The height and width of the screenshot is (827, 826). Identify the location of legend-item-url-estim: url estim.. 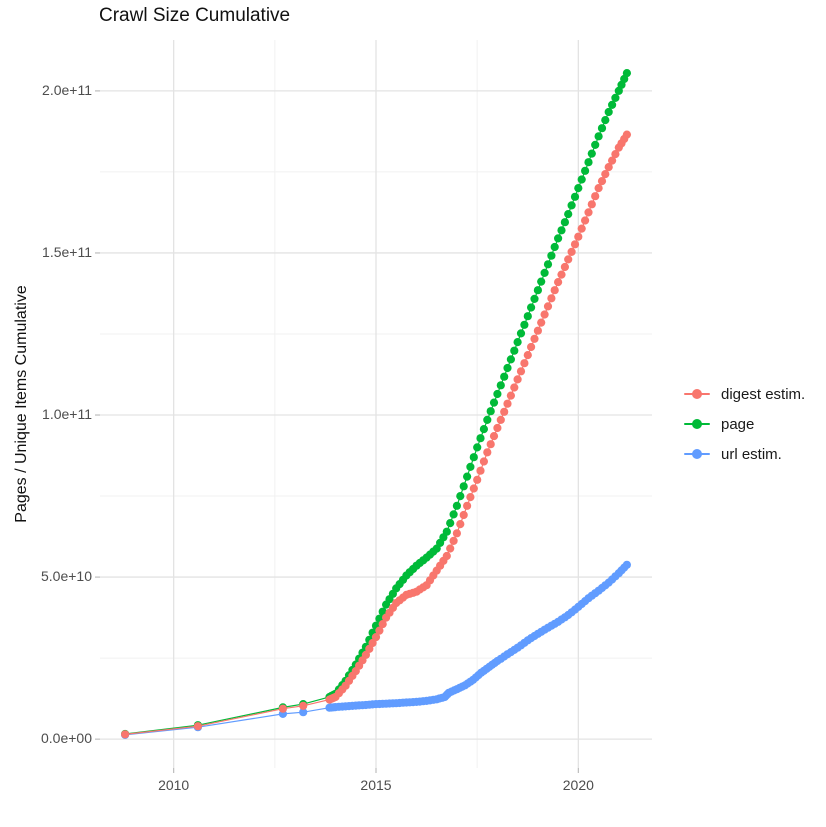
(744, 454).